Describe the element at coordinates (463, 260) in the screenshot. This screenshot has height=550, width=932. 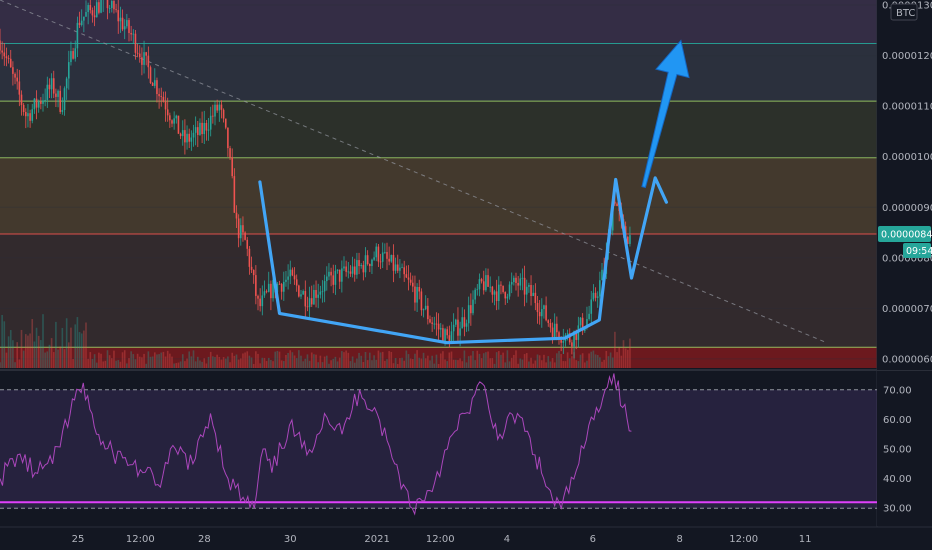
I see `cup-pattern-line` at that location.